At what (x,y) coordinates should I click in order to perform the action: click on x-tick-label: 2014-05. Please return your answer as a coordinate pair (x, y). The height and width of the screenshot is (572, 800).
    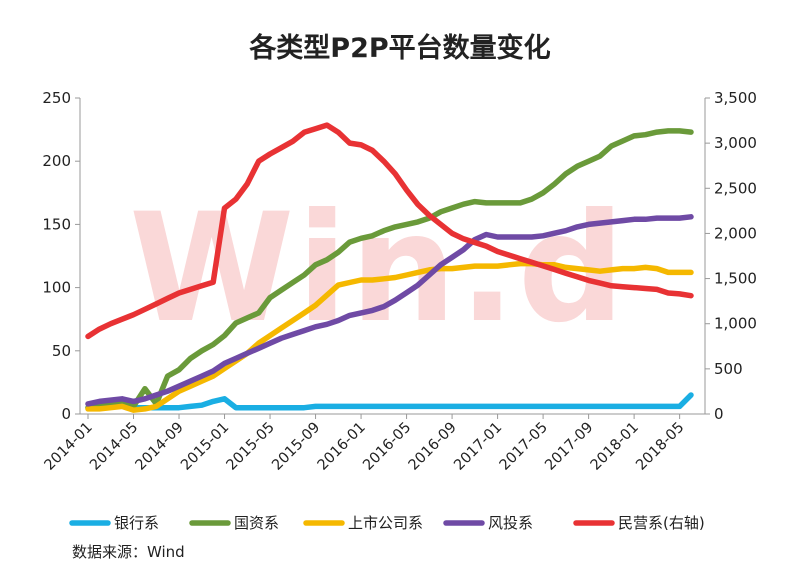
    Looking at the image, I should click on (114, 447).